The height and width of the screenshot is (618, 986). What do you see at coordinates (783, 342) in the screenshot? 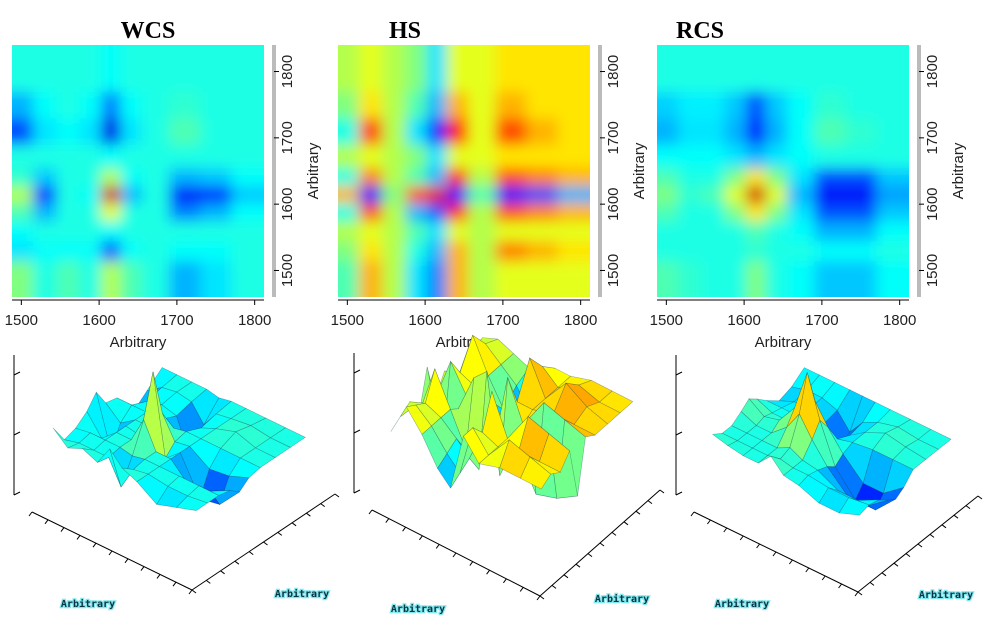
I see `x-axis-label: Arbitrary` at bounding box center [783, 342].